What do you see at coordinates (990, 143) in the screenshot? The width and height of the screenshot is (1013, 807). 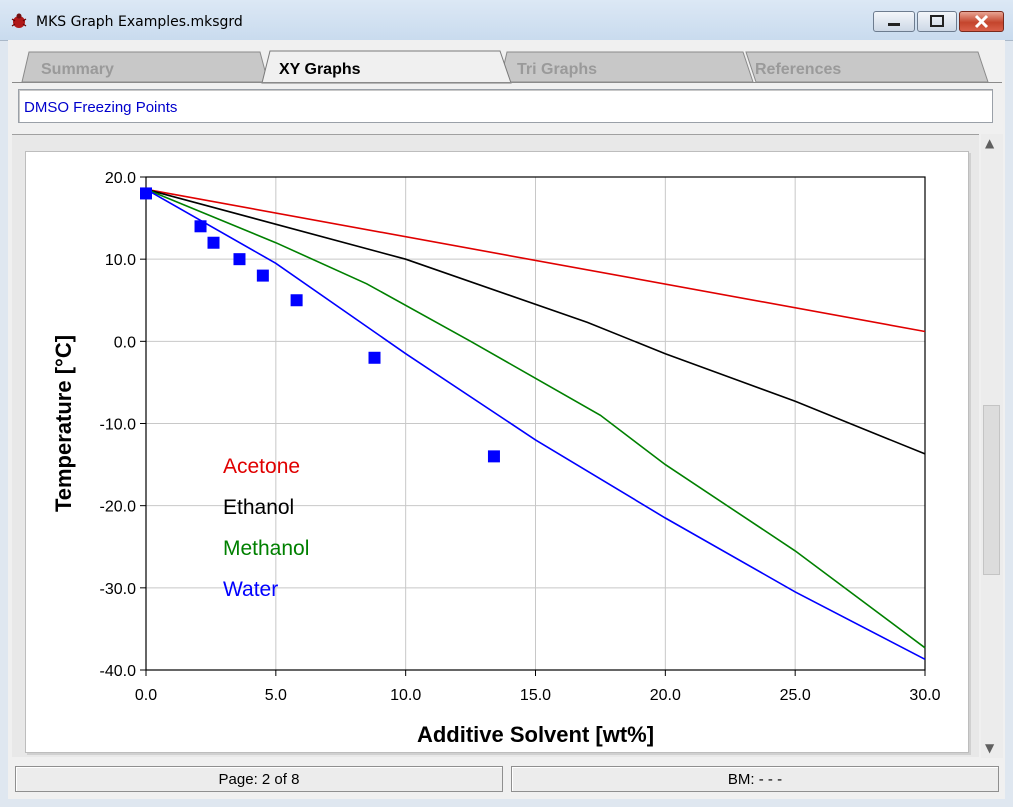 I see `scroll-up-arrow-icon: ▲` at bounding box center [990, 143].